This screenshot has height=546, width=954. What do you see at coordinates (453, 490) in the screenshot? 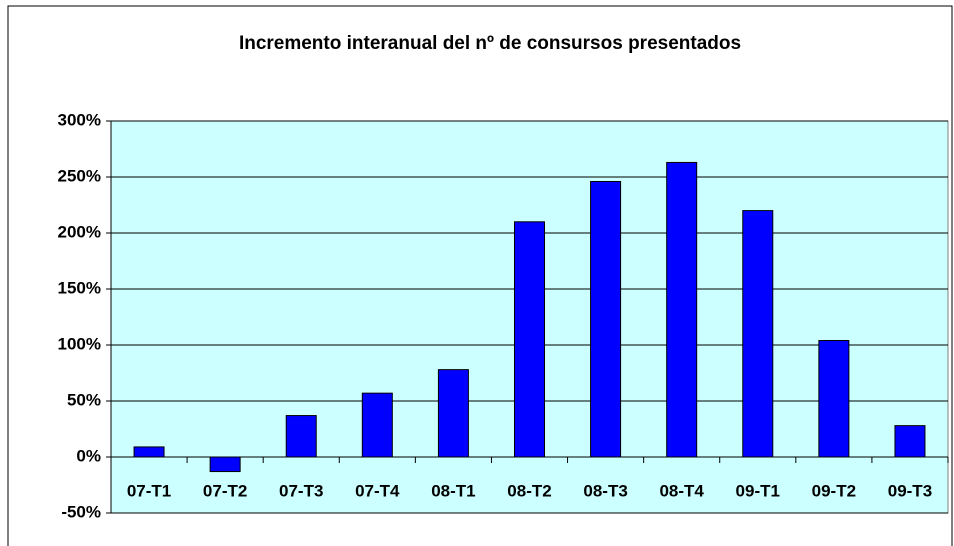
I see `x-tick-label: 08-T1` at bounding box center [453, 490].